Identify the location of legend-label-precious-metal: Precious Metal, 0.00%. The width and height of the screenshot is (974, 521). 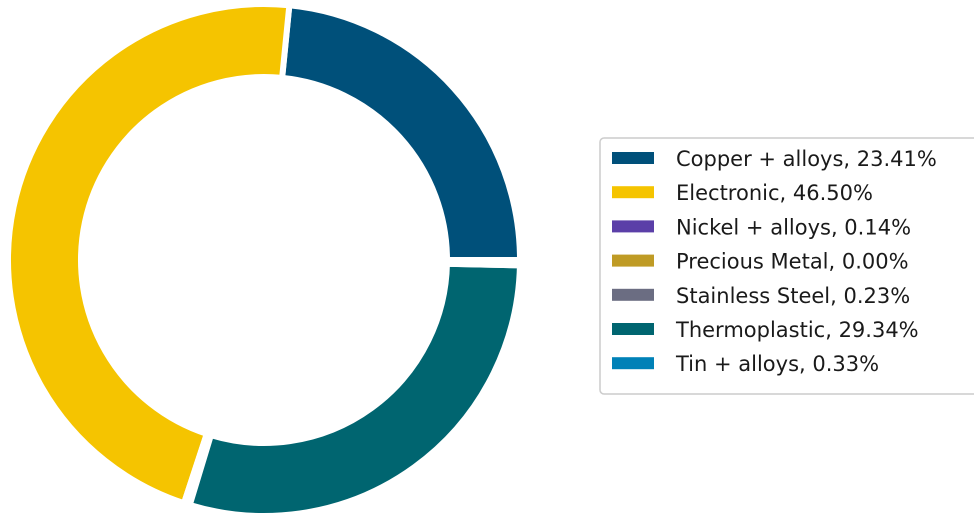
(792, 262).